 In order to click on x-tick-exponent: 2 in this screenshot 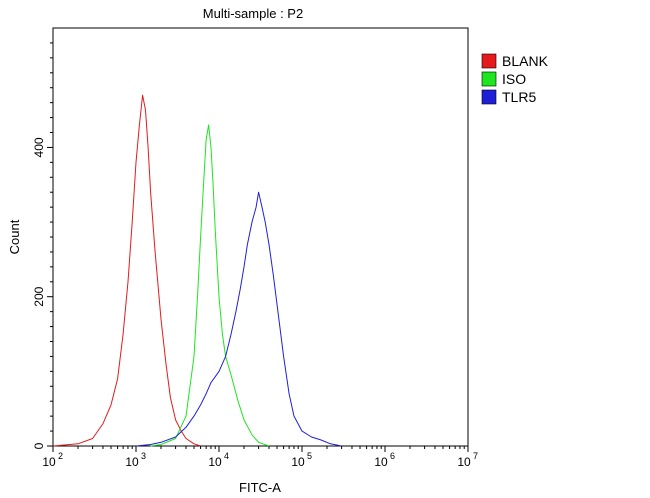, I will do `click(60, 456)`.